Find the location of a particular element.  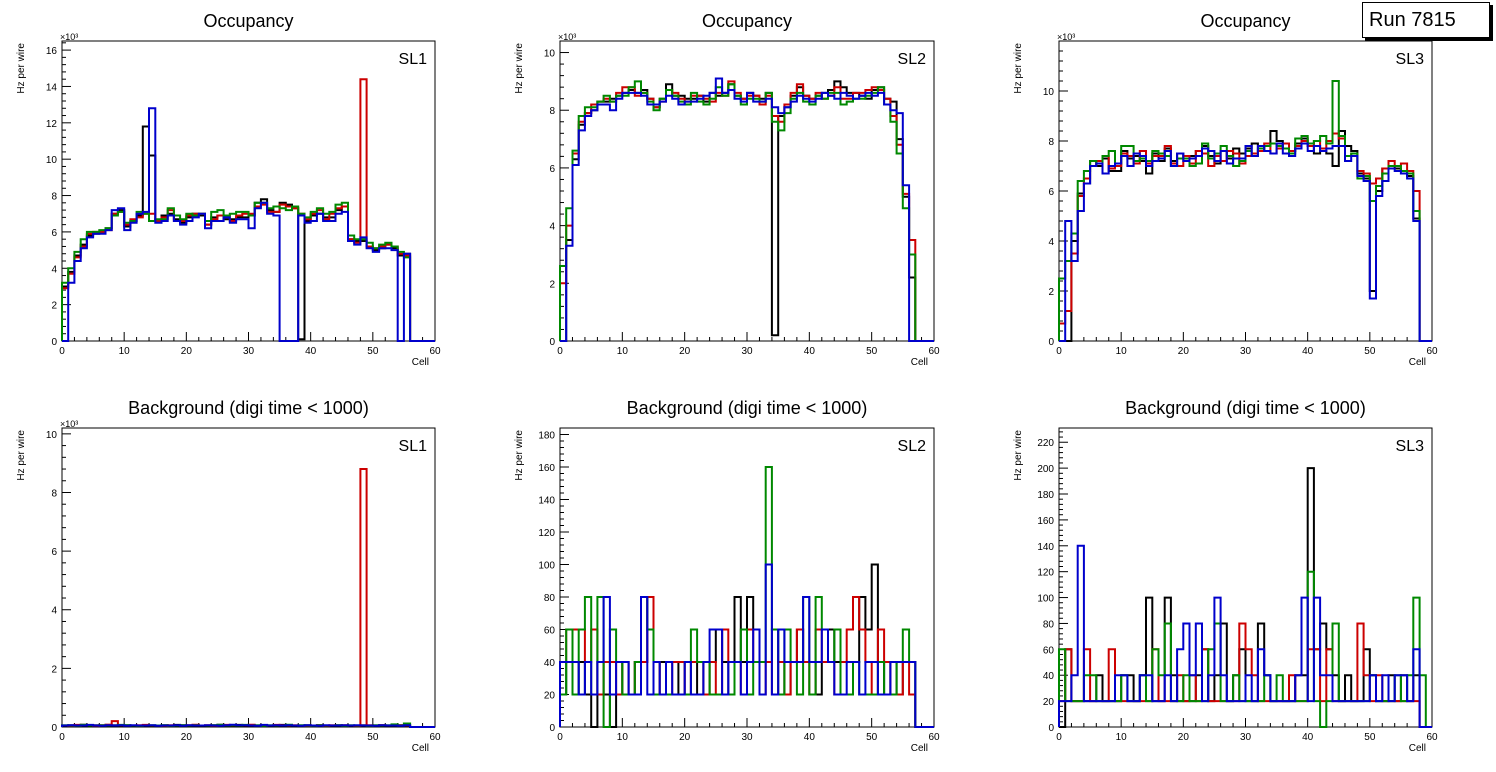

y-tick-label: 60 is located at coordinates (550, 631).